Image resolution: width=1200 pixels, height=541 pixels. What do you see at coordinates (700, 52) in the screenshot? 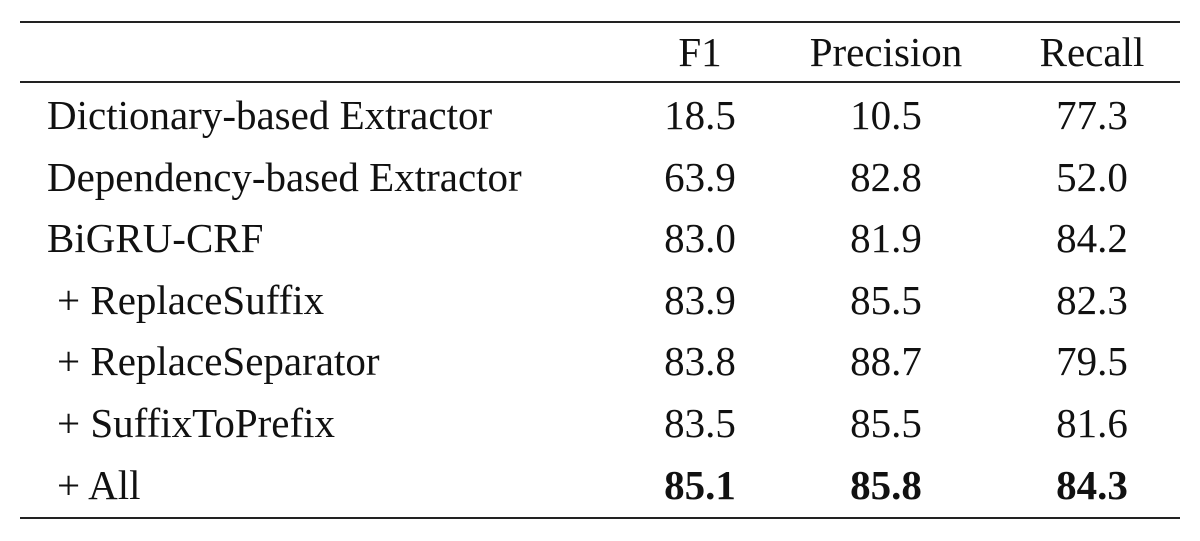
I see `column-header: F1` at bounding box center [700, 52].